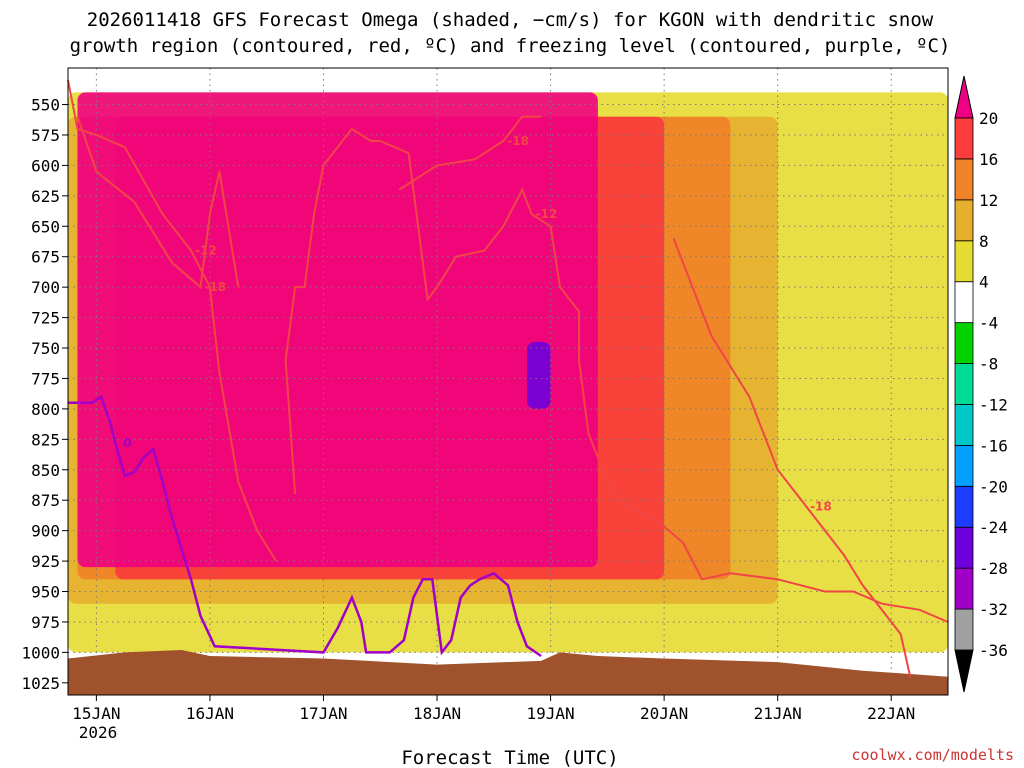 Image resolution: width=1024 pixels, height=768 pixels. Describe the element at coordinates (932, 755) in the screenshot. I see `credit-label: coolwx.com/modelts` at that location.